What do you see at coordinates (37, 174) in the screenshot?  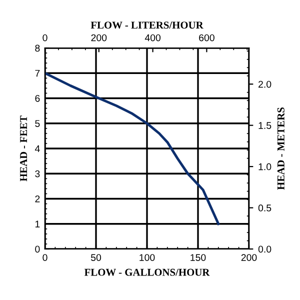 I see `y-tick-label: 3` at bounding box center [37, 174].